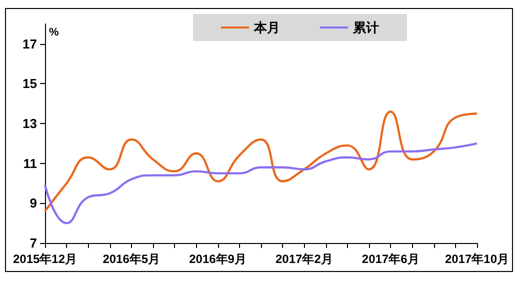 This screenshot has width=524, height=283. Describe the element at coordinates (54, 32) in the screenshot. I see `y-axis-title: %` at that location.